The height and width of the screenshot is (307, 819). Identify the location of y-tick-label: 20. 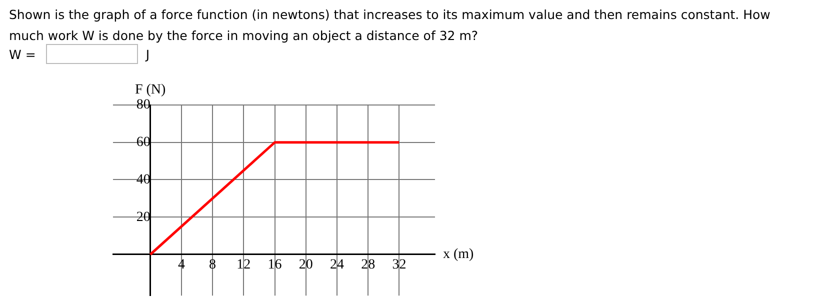
(143, 217).